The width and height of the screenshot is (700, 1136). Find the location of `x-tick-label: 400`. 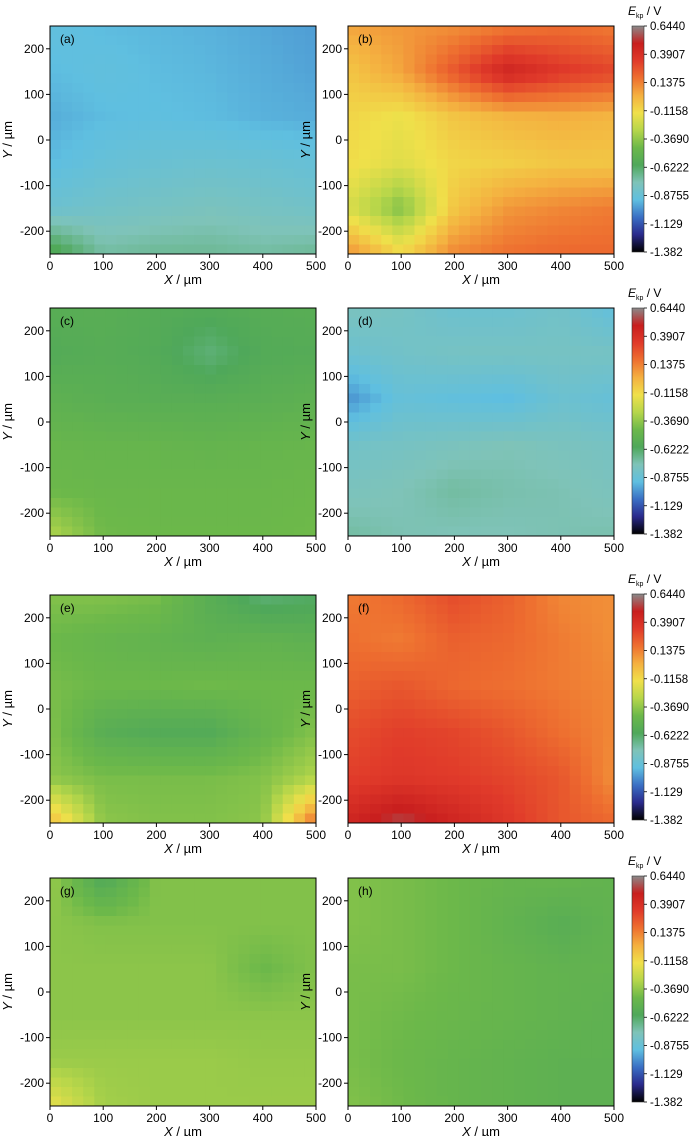

x-tick-label: 400 is located at coordinates (561, 548).